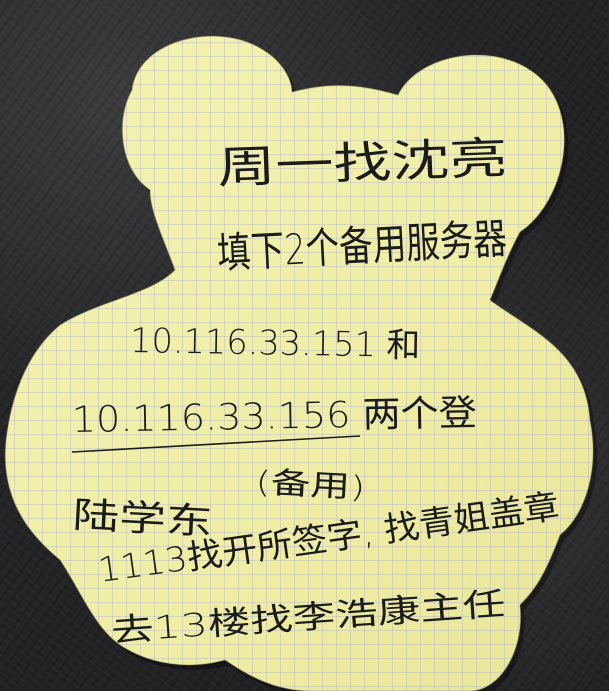 This screenshot has width=609, height=691. What do you see at coordinates (363, 163) in the screenshot?
I see `note-line-1: 周一找沈亮` at bounding box center [363, 163].